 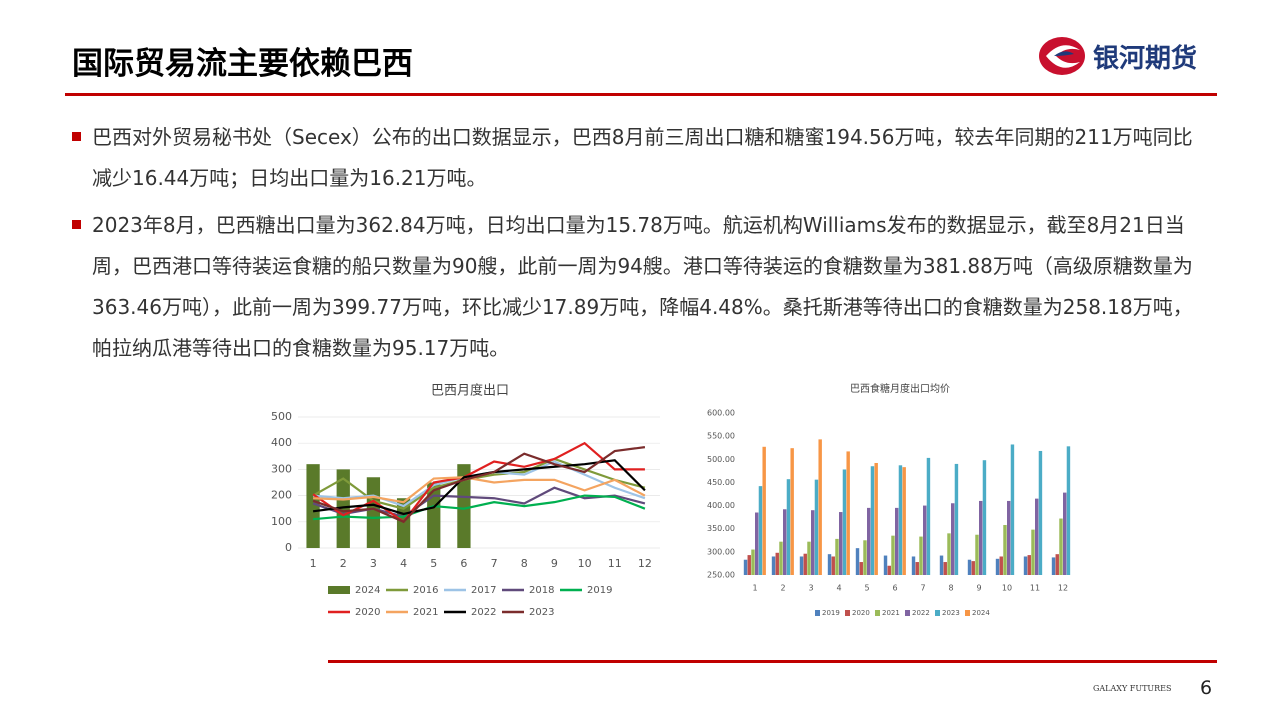 What do you see at coordinates (1062, 56) in the screenshot?
I see `logo-icon` at bounding box center [1062, 56].